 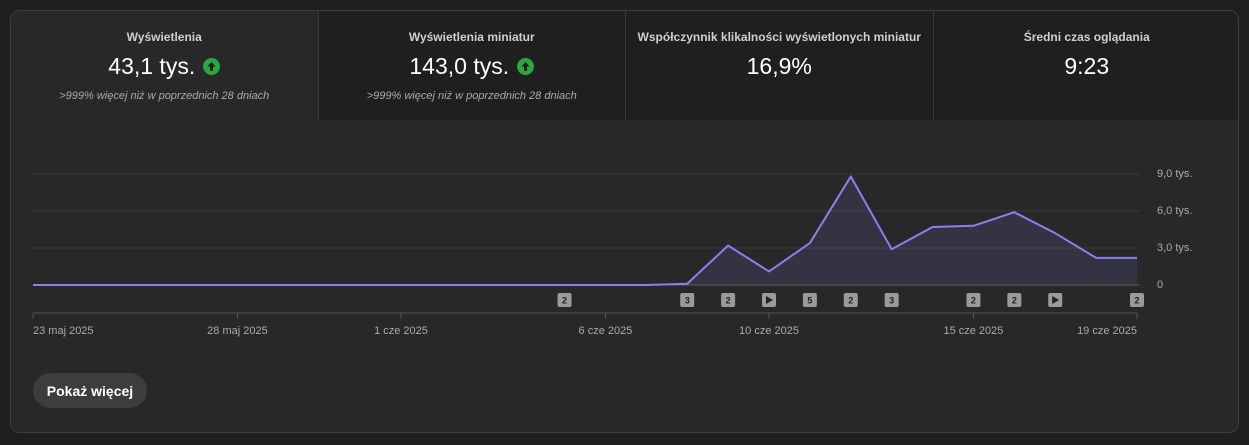 I want to click on metric-title: Wyświetlenia, so click(x=164, y=37).